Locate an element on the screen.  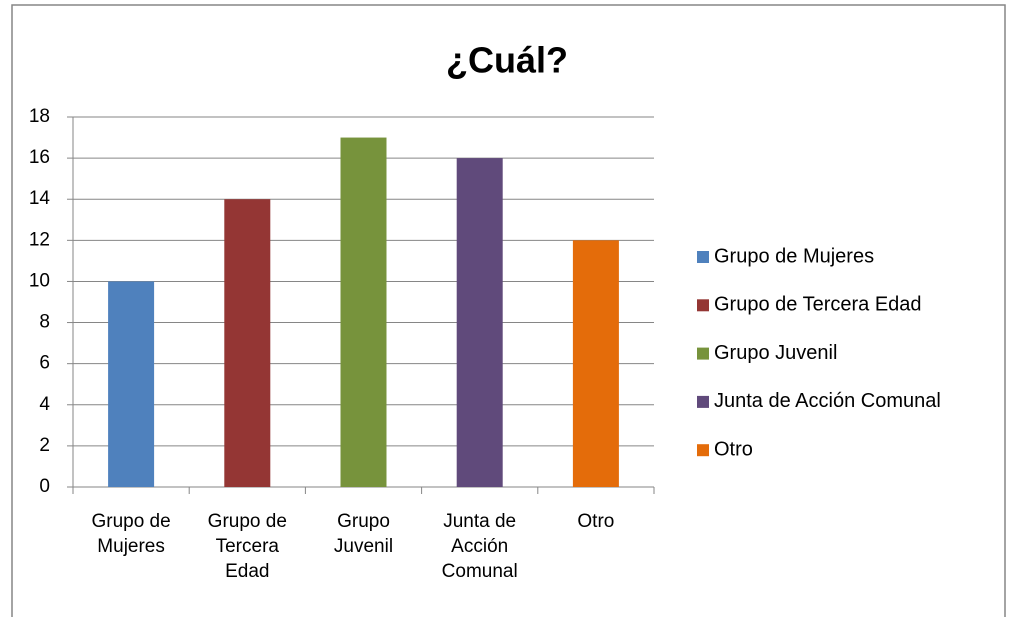
x-tick-label: Grupo de Mujeres is located at coordinates (131, 534).